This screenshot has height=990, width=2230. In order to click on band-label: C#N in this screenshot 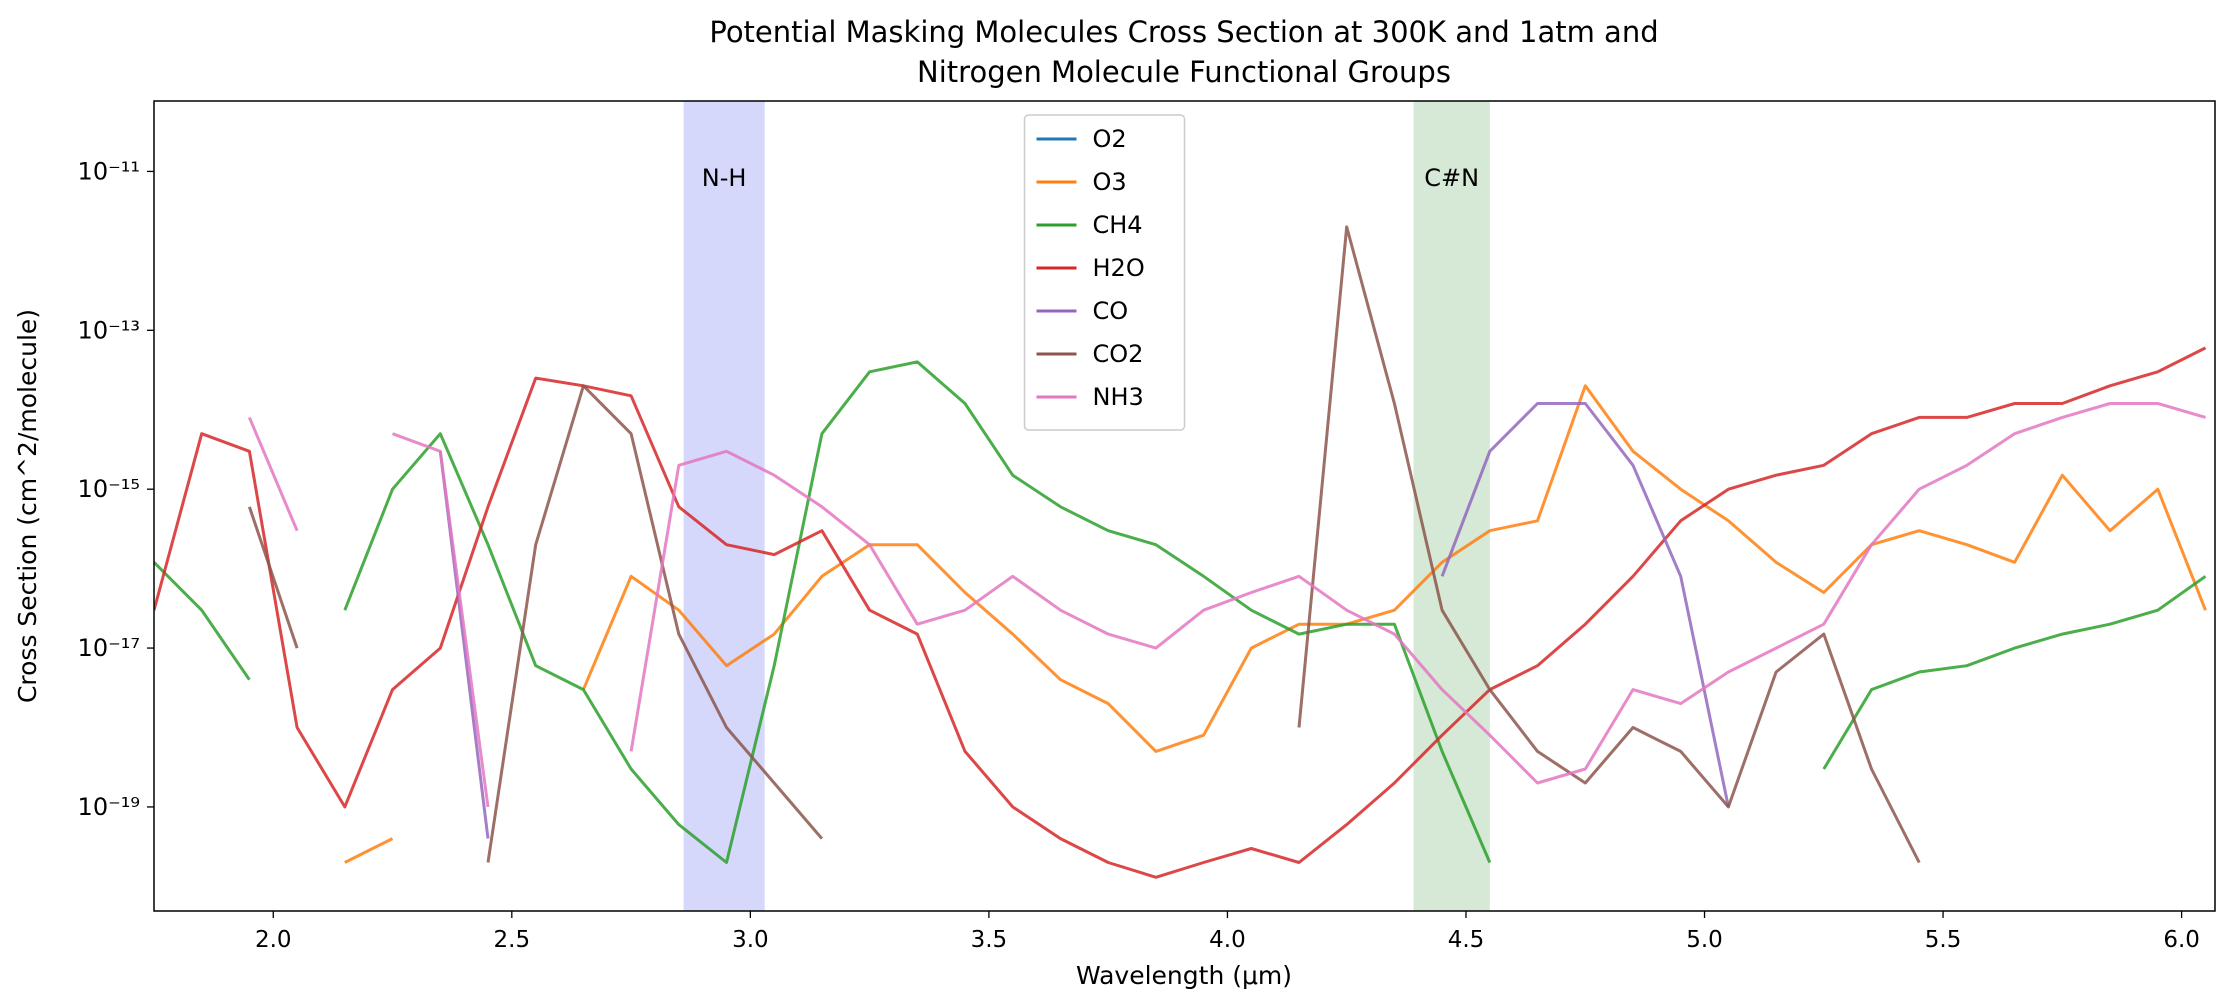, I will do `click(1451, 178)`.